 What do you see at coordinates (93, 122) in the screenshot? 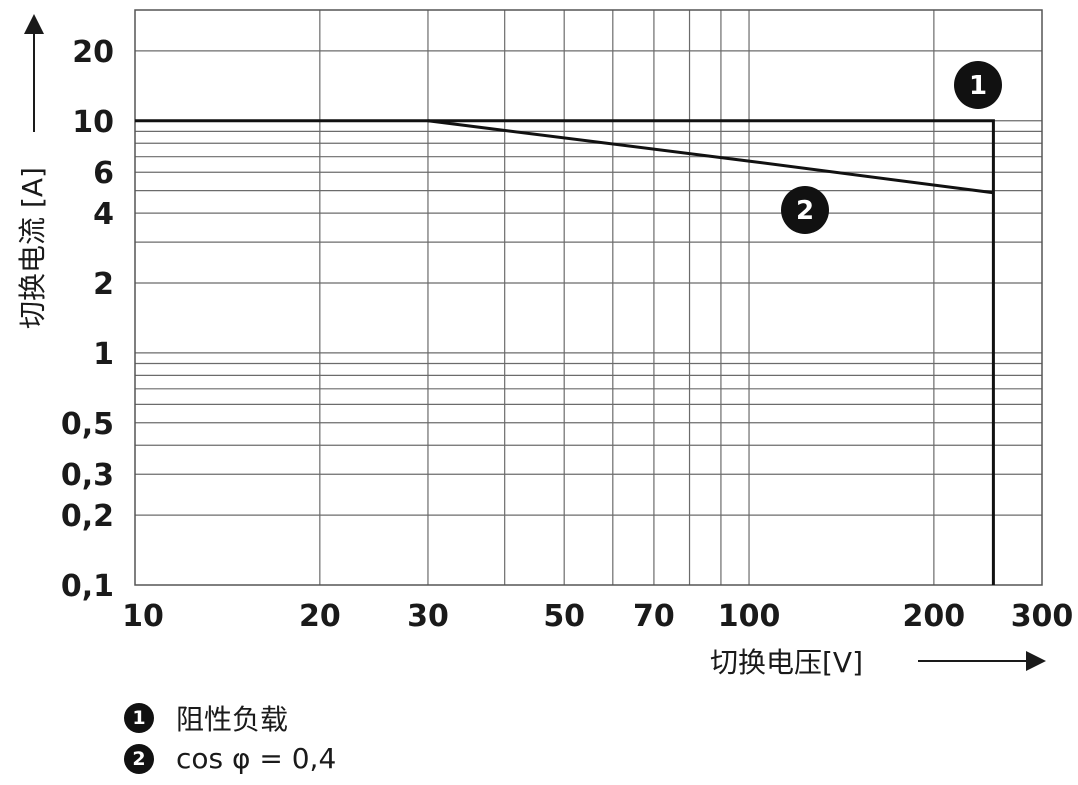
I see `y-tick-label: 10` at bounding box center [93, 122].